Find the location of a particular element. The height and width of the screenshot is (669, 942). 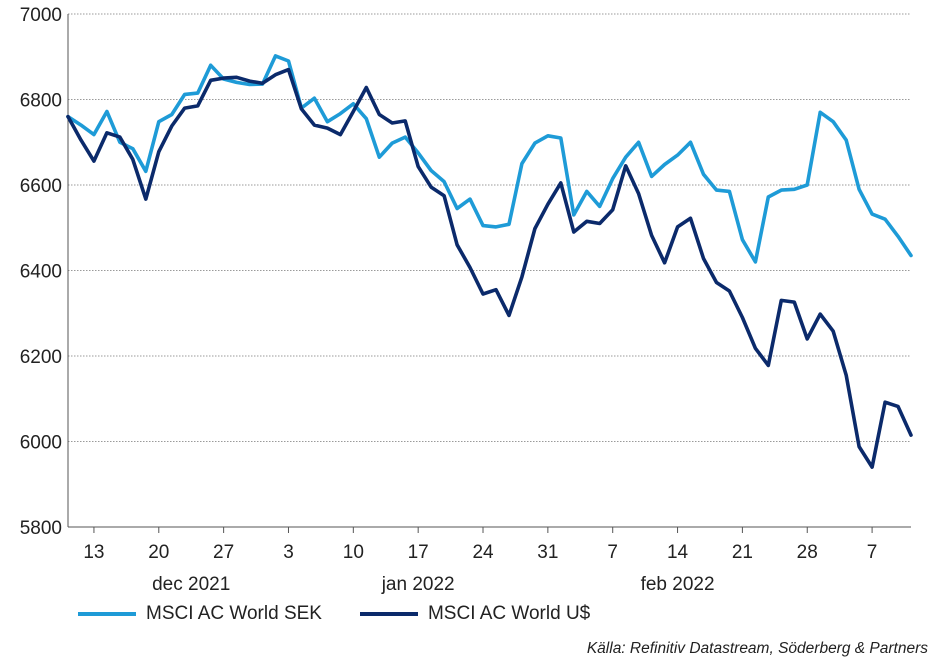

y-tick-label: 6600 is located at coordinates (41, 186).